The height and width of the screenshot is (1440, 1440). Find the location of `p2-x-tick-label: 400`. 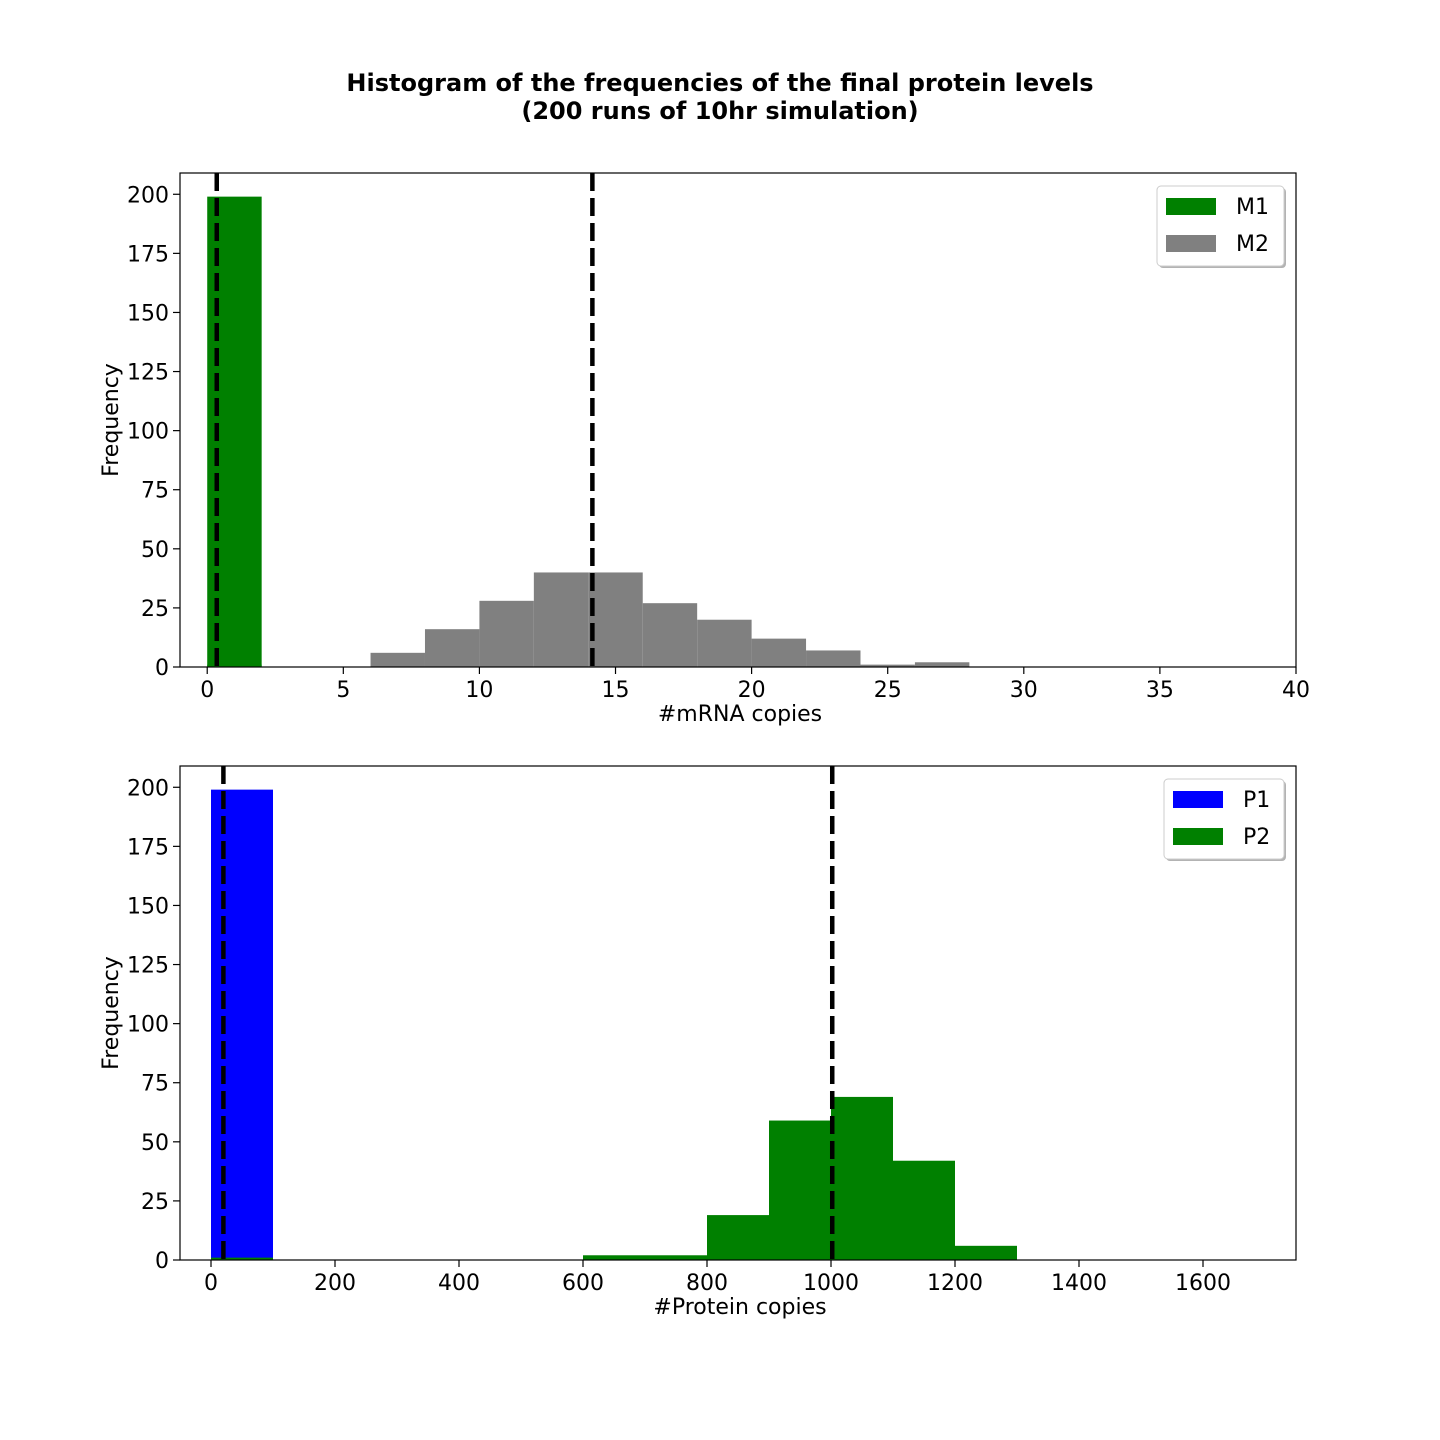

p2-x-tick-label: 400 is located at coordinates (459, 1283).